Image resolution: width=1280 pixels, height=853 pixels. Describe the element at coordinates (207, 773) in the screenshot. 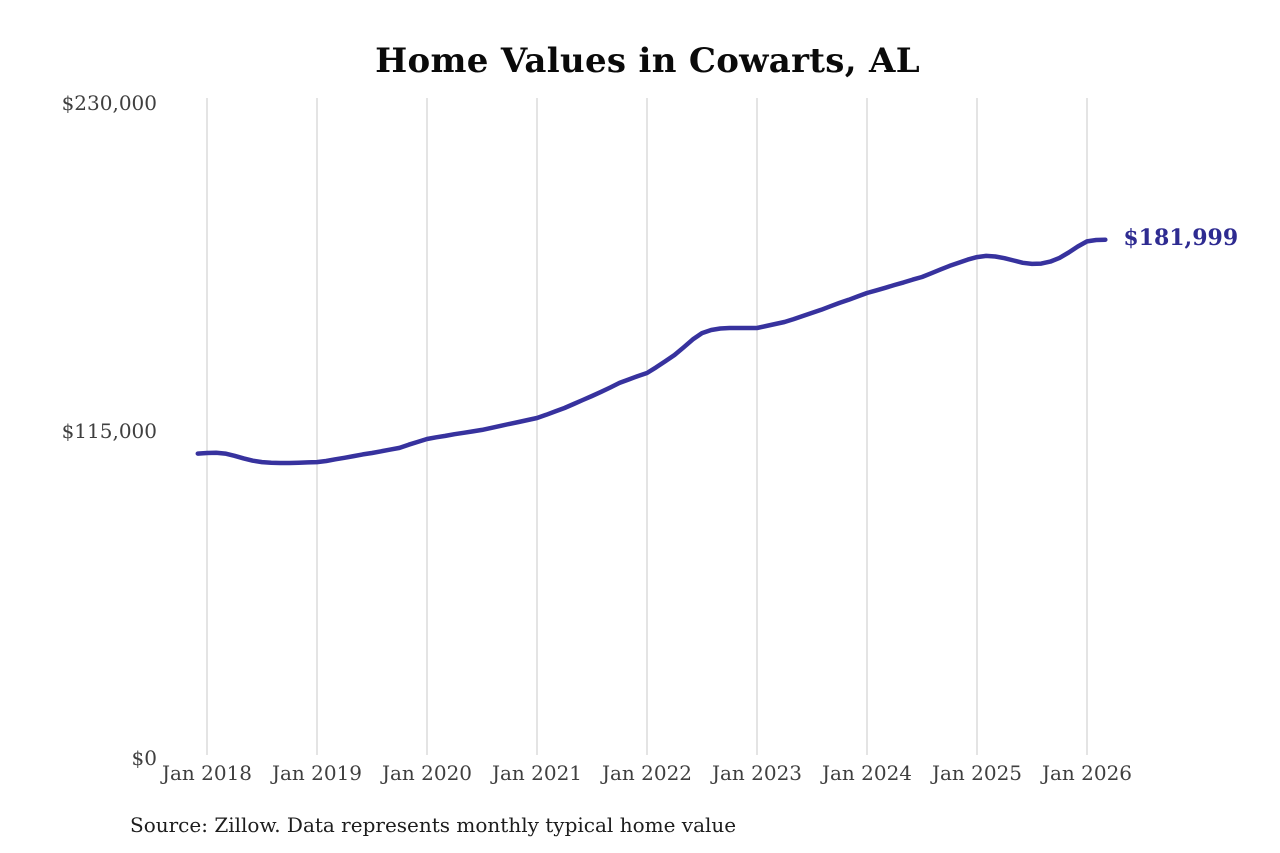

I see `x-axis-tick-label-jan-2018: Jan 2018` at that location.